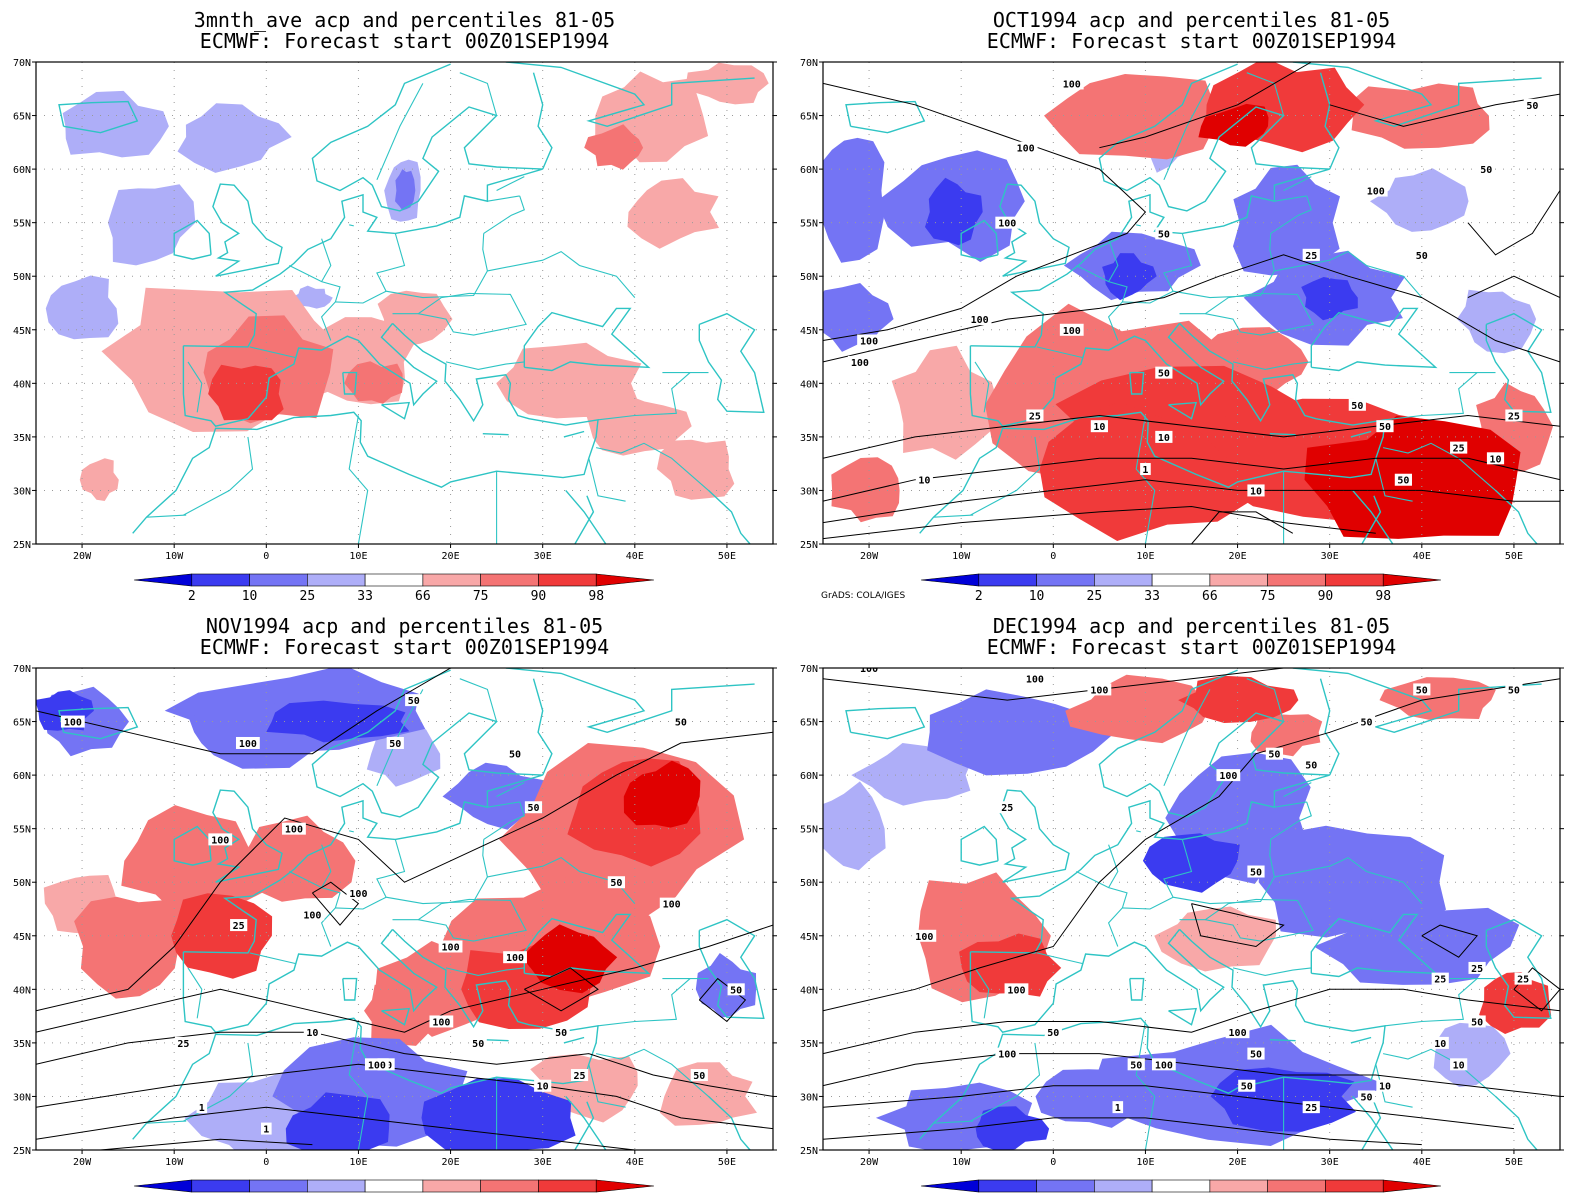 The image size is (1596, 1196). Describe the element at coordinates (809, 63) in the screenshot. I see `lat-label: 70N` at that location.